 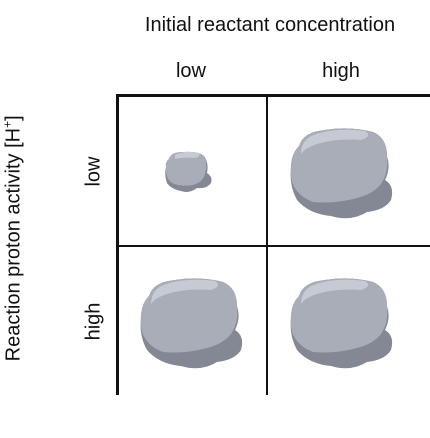 What do you see at coordinates (341, 173) in the screenshot?
I see `particle-low-high` at bounding box center [341, 173].